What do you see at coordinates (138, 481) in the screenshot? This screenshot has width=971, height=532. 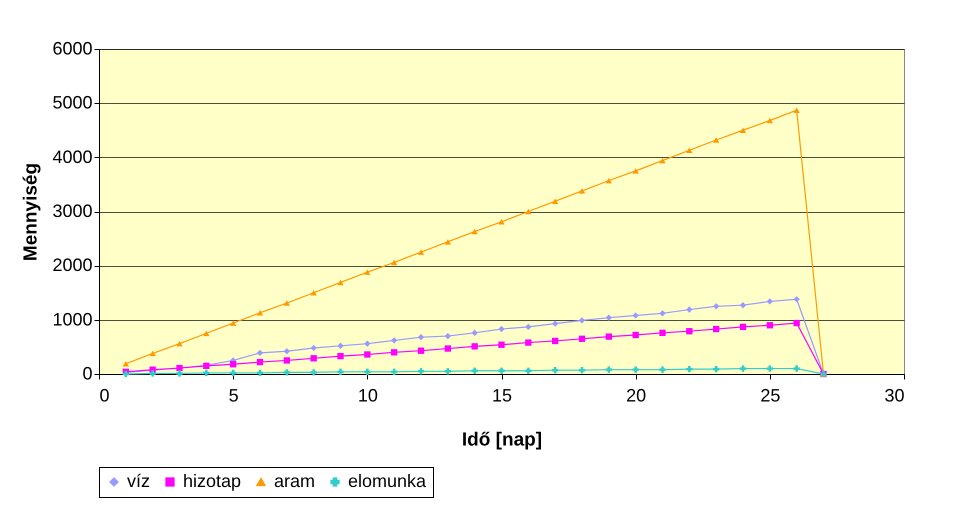 I see `legend-label: víz` at bounding box center [138, 481].